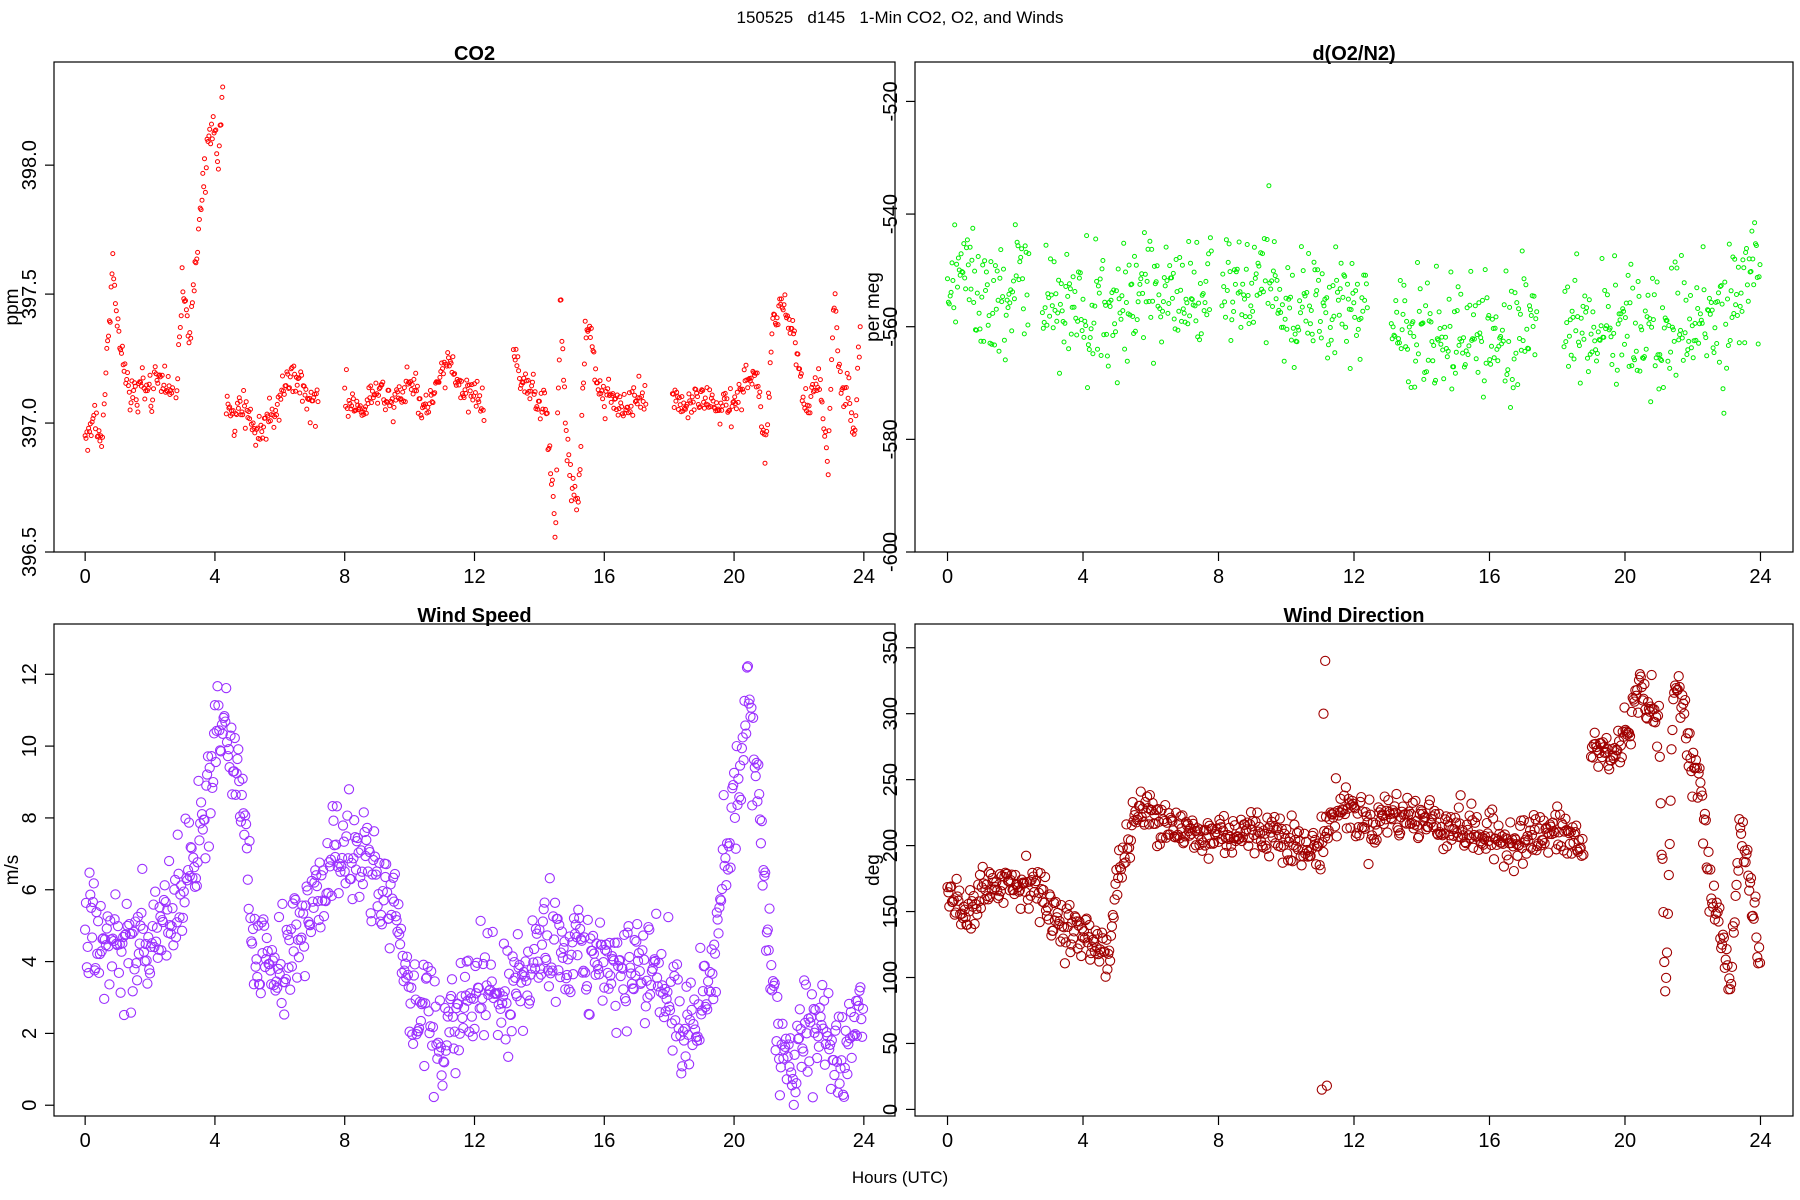 This screenshot has height=1200, width=1800. I want to click on o2-x-tick-label: 8, so click(1218, 577).